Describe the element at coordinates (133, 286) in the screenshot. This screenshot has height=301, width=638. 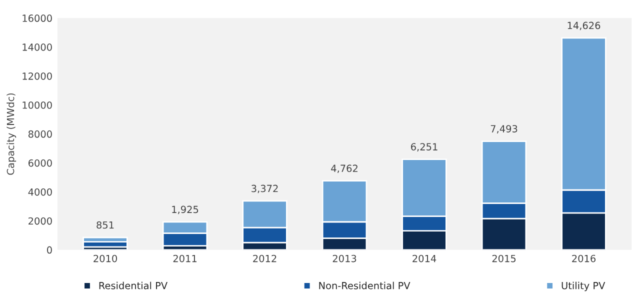
I see `legend-label: Residential PV` at that location.